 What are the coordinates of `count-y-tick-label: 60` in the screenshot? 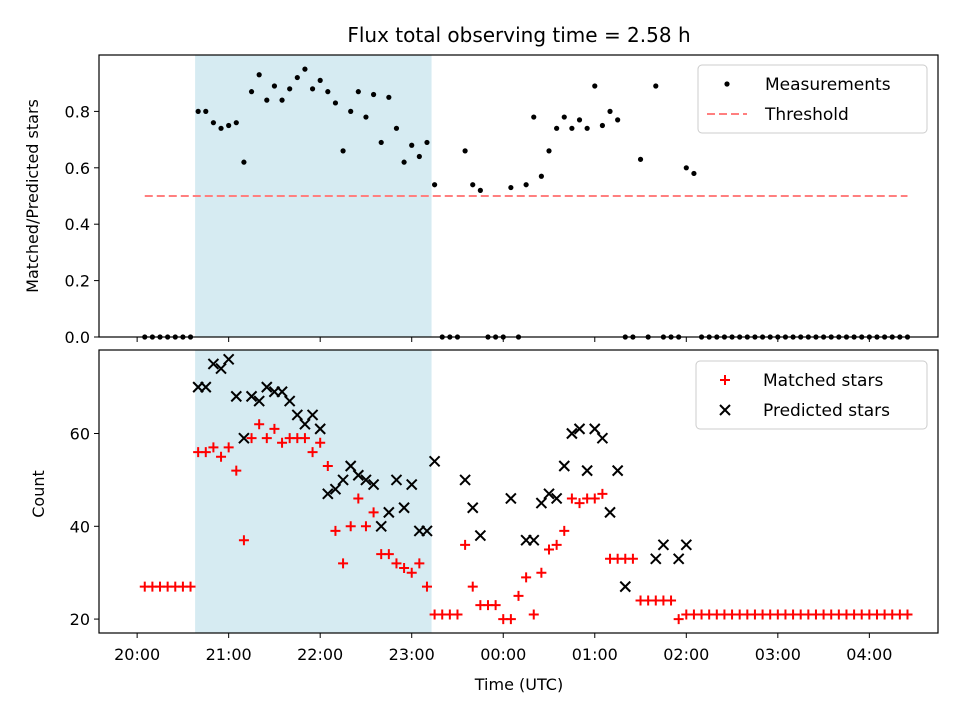 It's located at (80, 434).